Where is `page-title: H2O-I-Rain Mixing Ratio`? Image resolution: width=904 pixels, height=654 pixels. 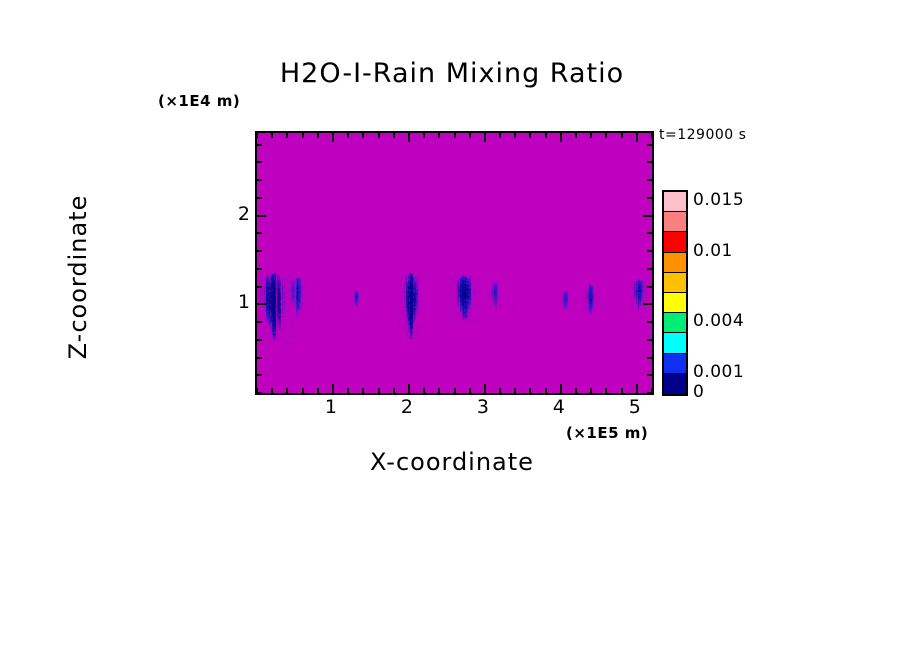 page-title: H2O-I-Rain Mixing Ratio is located at coordinates (452, 73).